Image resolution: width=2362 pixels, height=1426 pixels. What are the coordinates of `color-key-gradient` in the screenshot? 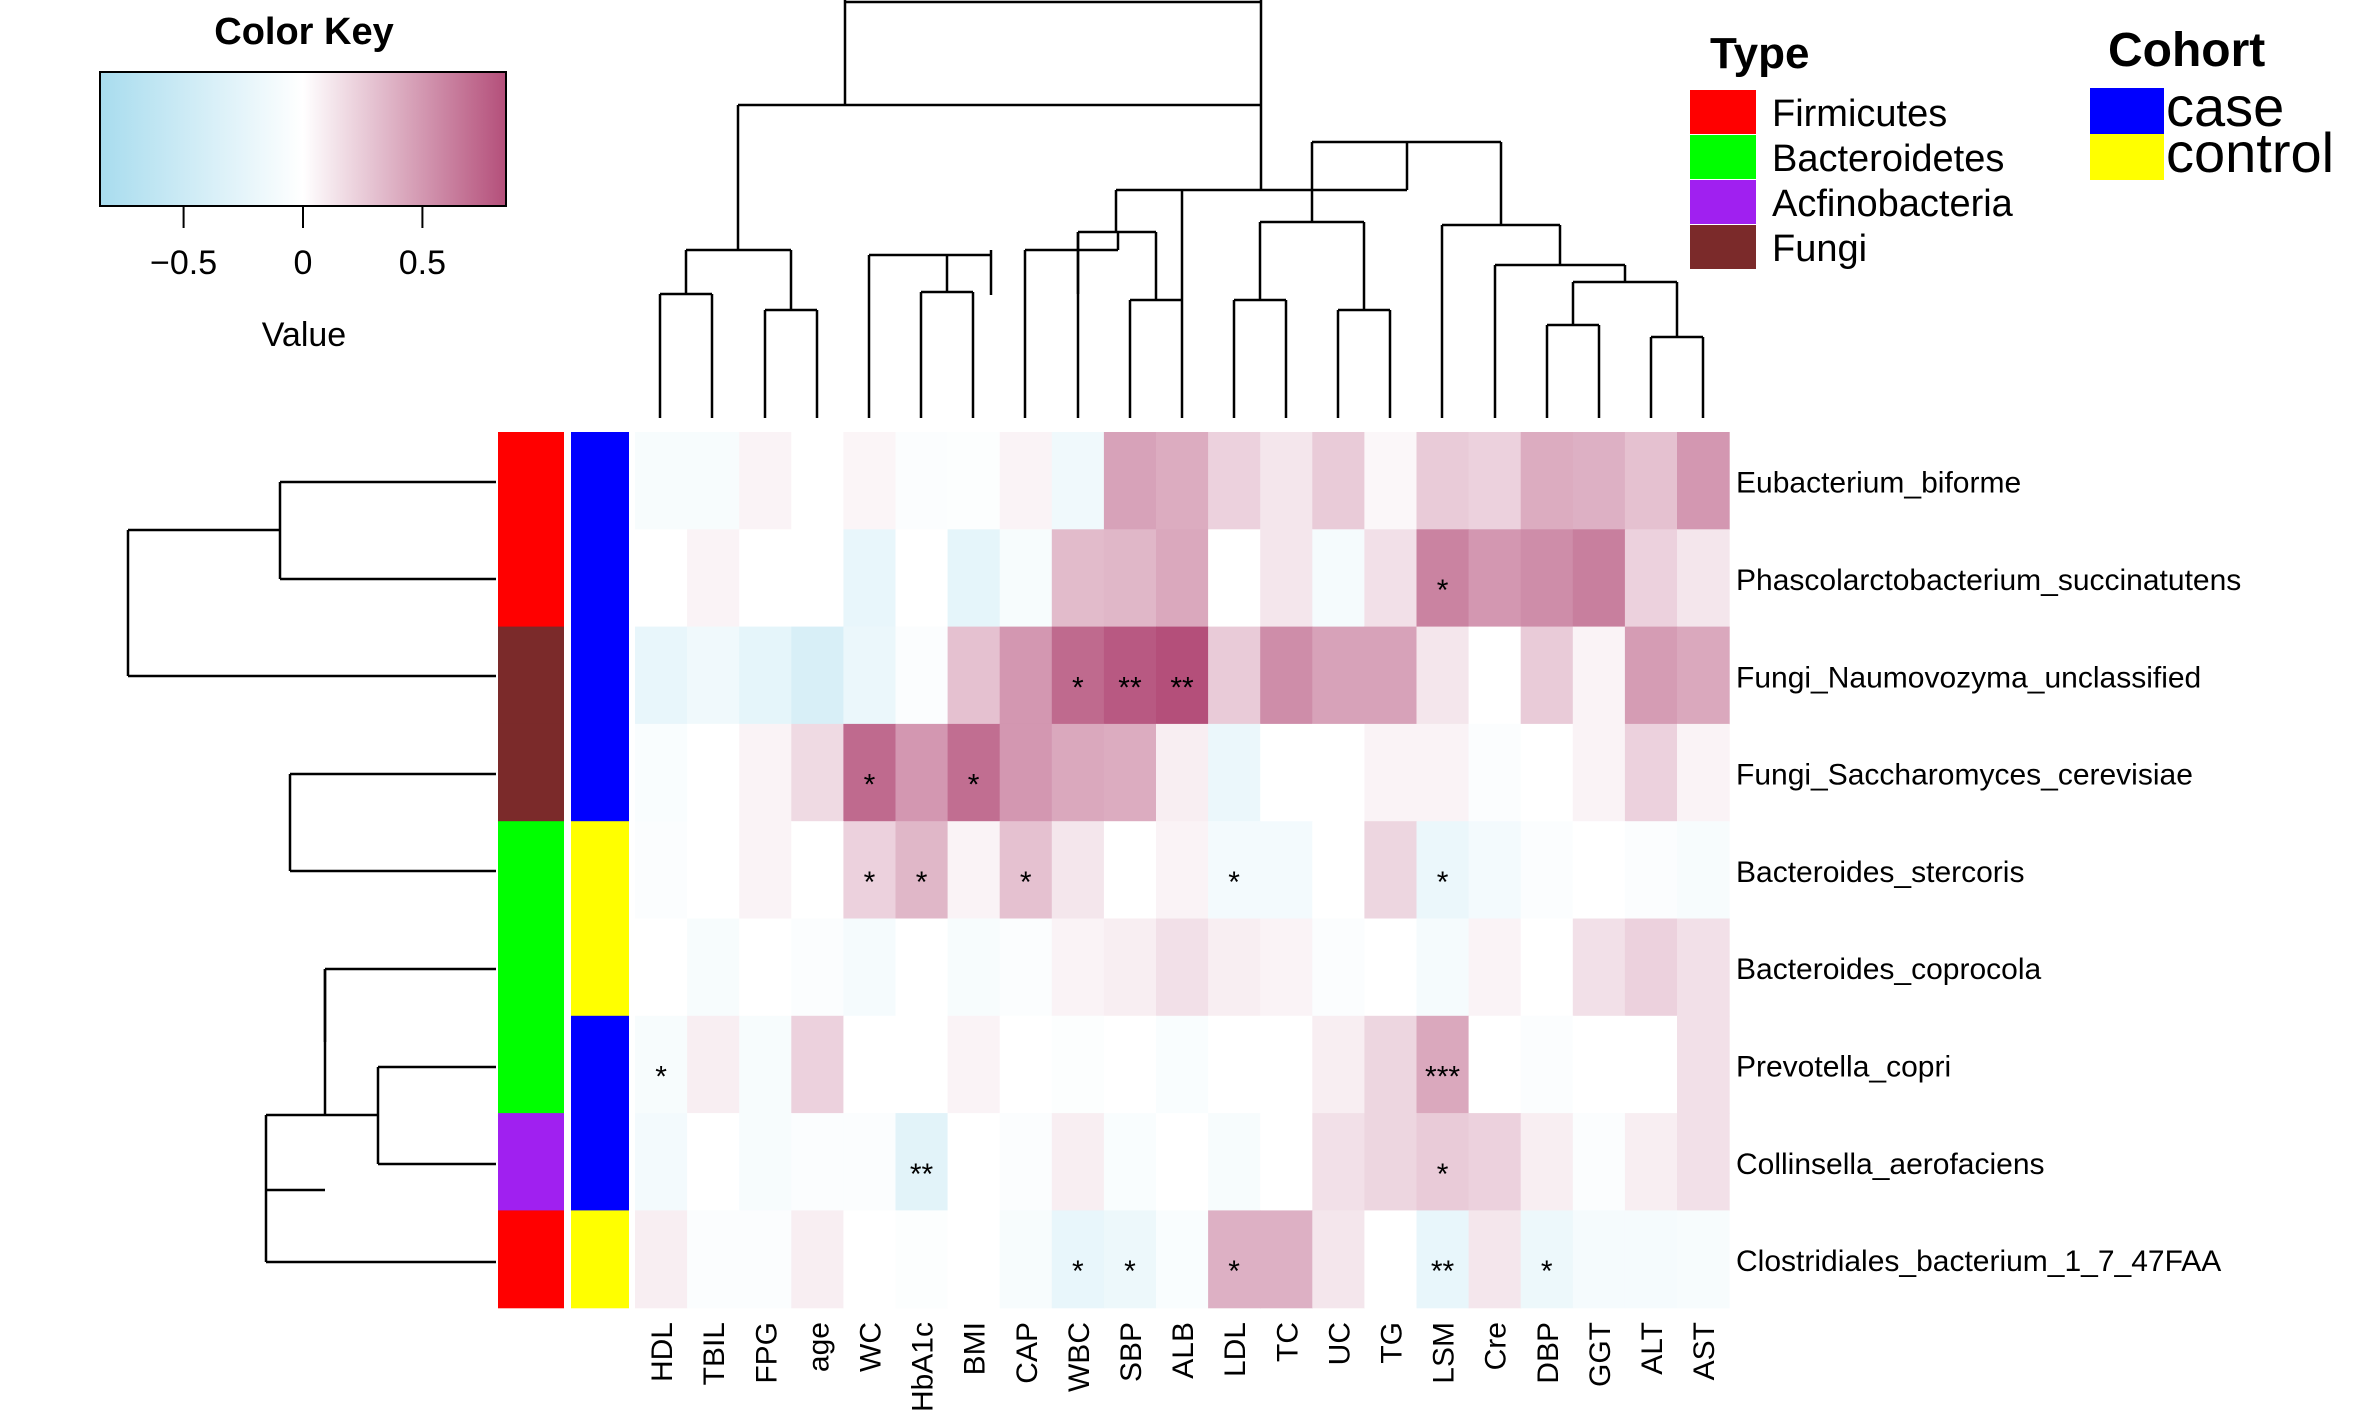 It's located at (303, 139).